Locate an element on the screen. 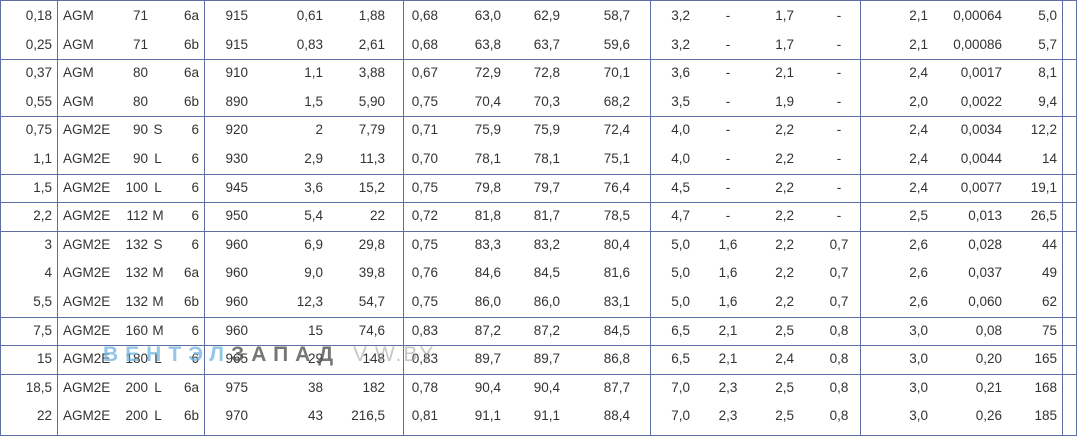 The width and height of the screenshot is (1077, 436). table-cell: 1,1 is located at coordinates (42, 158).